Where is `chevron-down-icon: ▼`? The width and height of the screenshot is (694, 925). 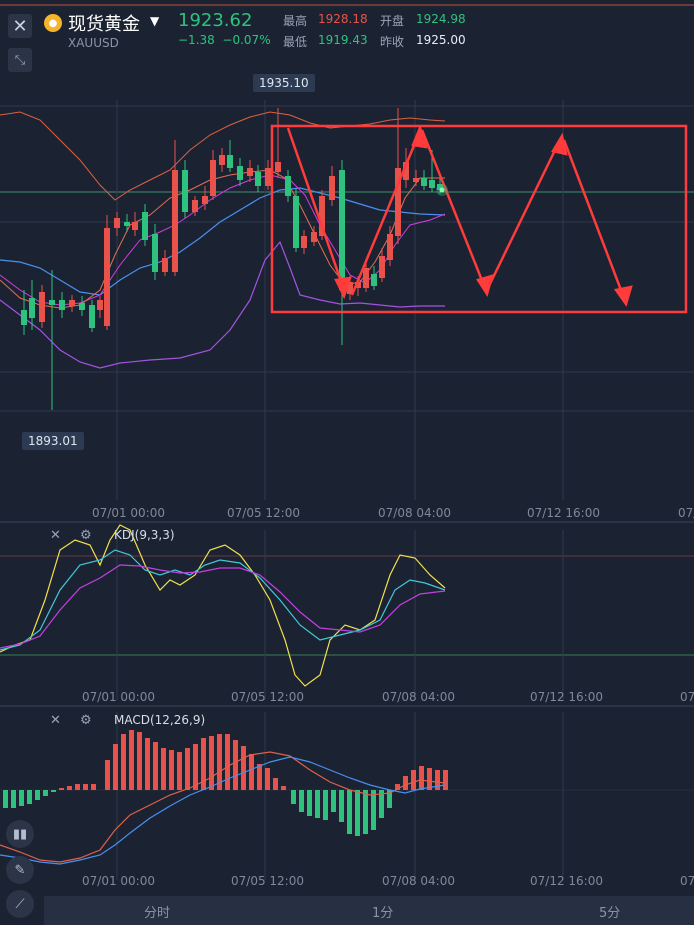 chevron-down-icon: ▼ is located at coordinates (155, 21).